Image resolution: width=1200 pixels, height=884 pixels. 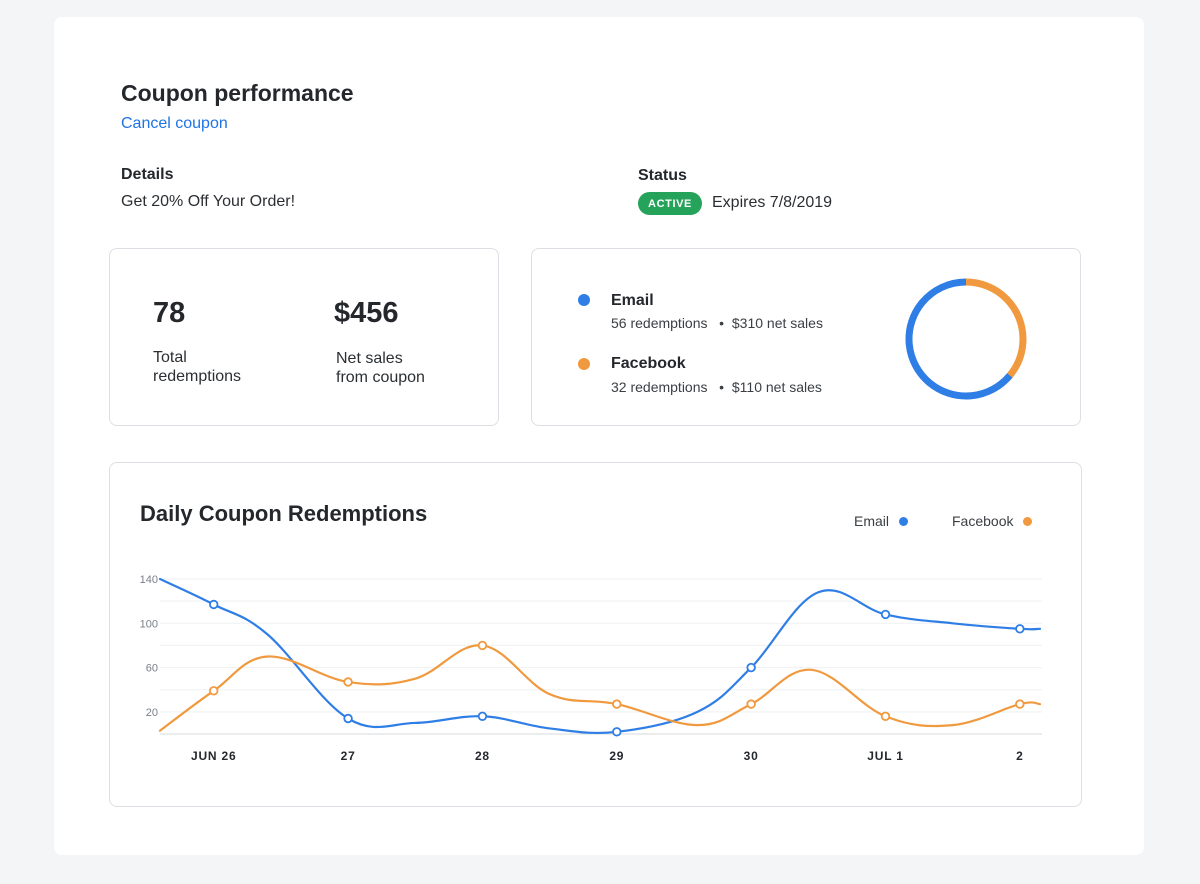 I want to click on facebook-dot-icon, so click(x=584, y=364).